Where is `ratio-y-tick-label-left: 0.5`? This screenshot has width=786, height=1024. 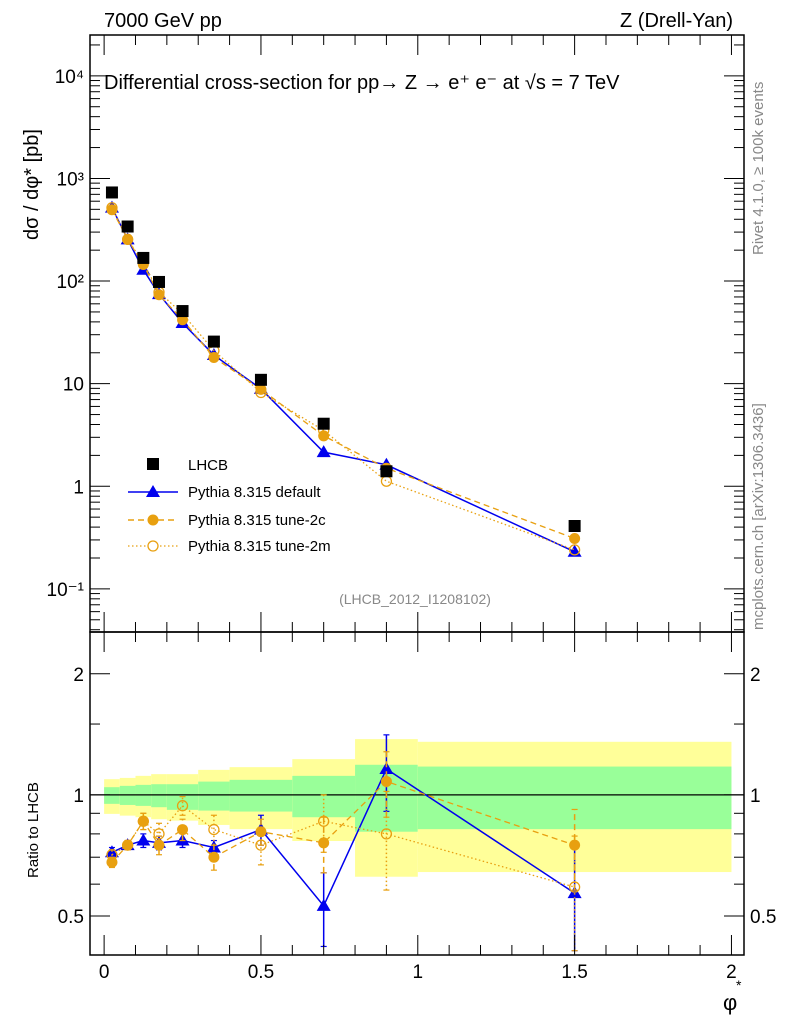
ratio-y-tick-label-left: 0.5 is located at coordinates (71, 917).